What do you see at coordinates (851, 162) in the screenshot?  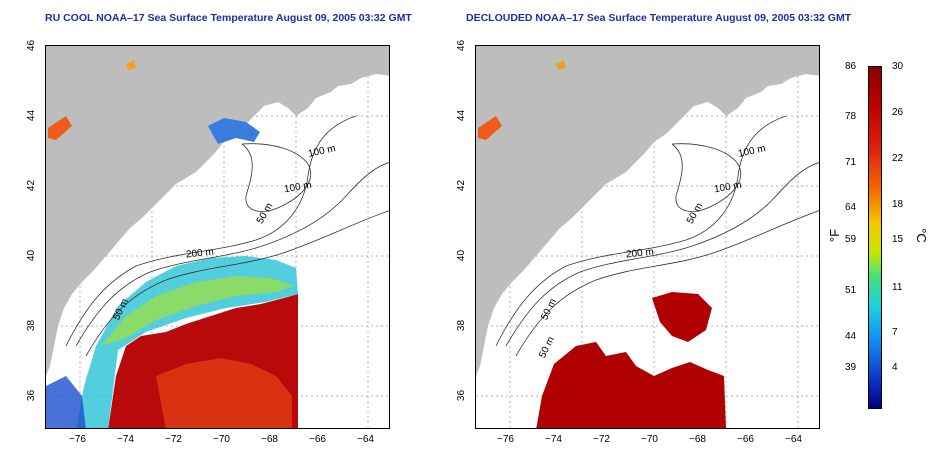 I see `fahrenheit-label: 71` at bounding box center [851, 162].